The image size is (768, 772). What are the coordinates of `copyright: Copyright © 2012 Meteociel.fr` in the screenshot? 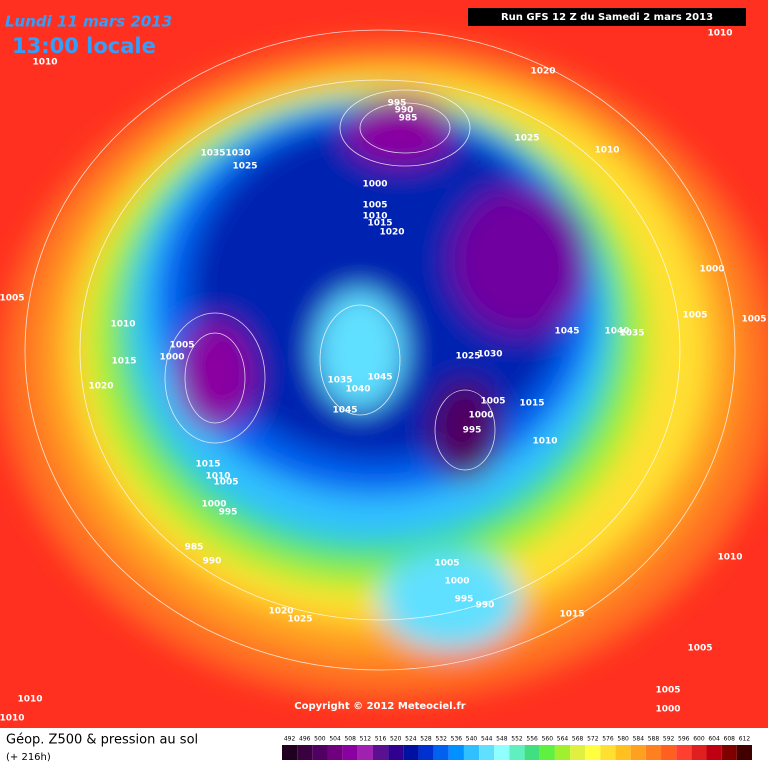 It's located at (379, 706).